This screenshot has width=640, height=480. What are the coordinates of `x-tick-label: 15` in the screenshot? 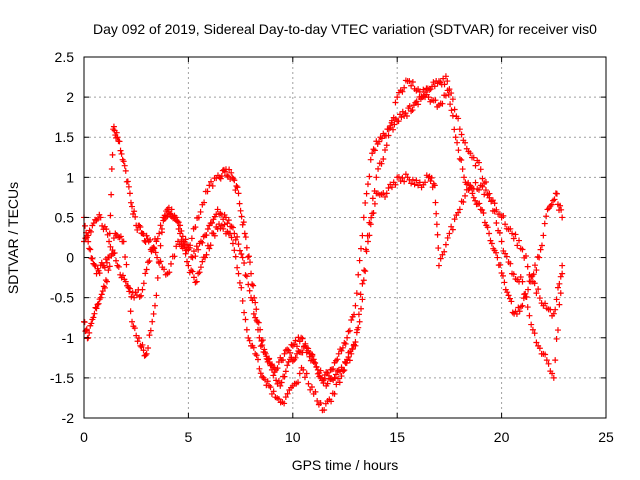 It's located at (397, 437).